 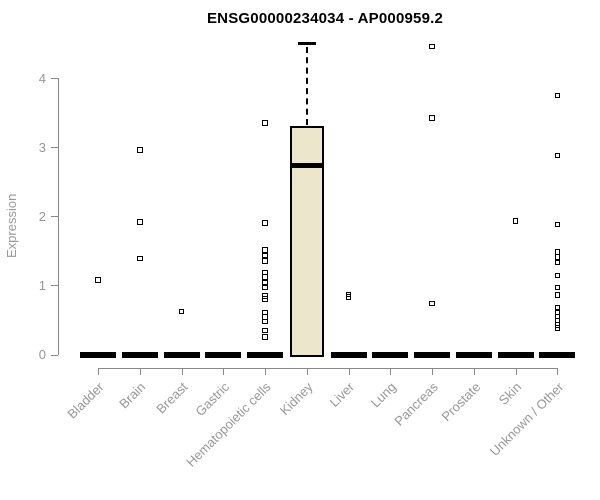 What do you see at coordinates (42, 216) in the screenshot?
I see `y-tick-label: 2` at bounding box center [42, 216].